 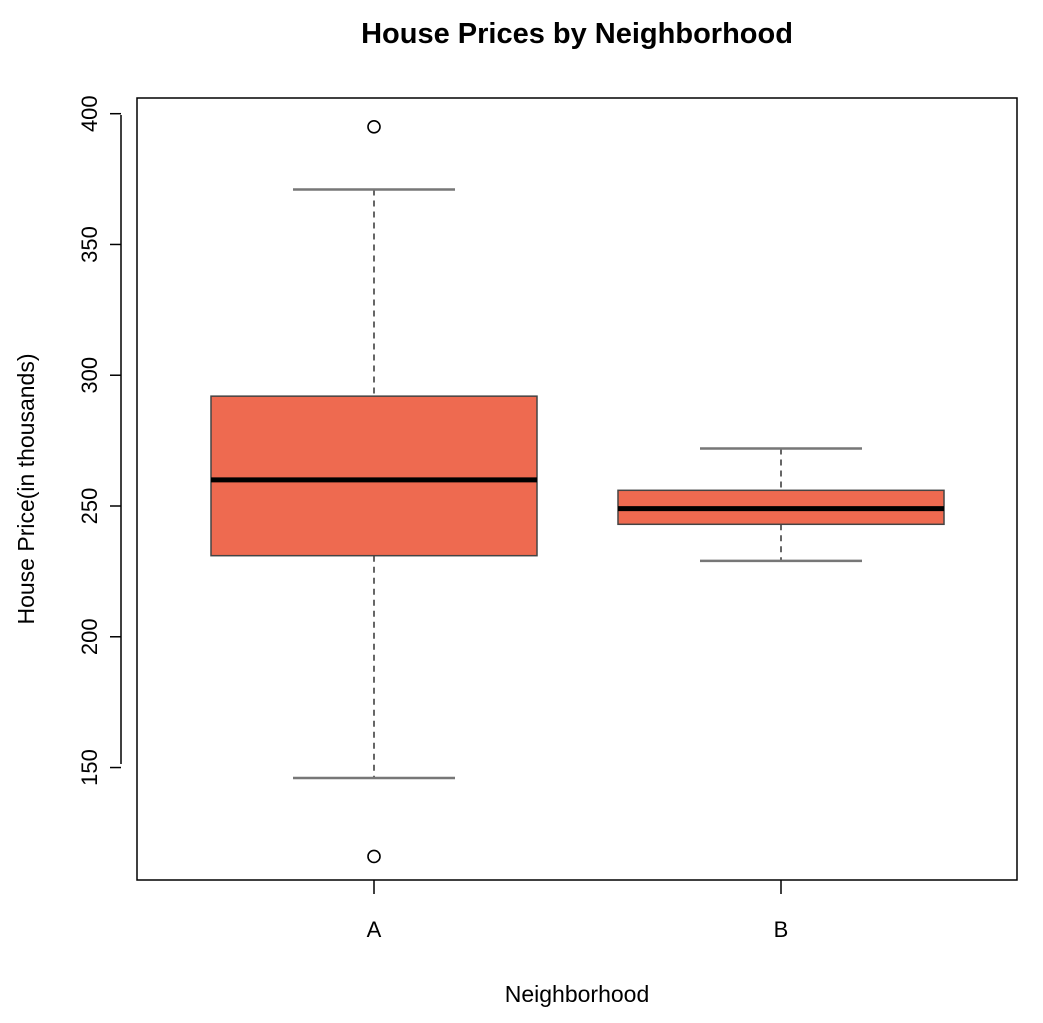 I want to click on y-tick-label: 400, so click(x=89, y=113).